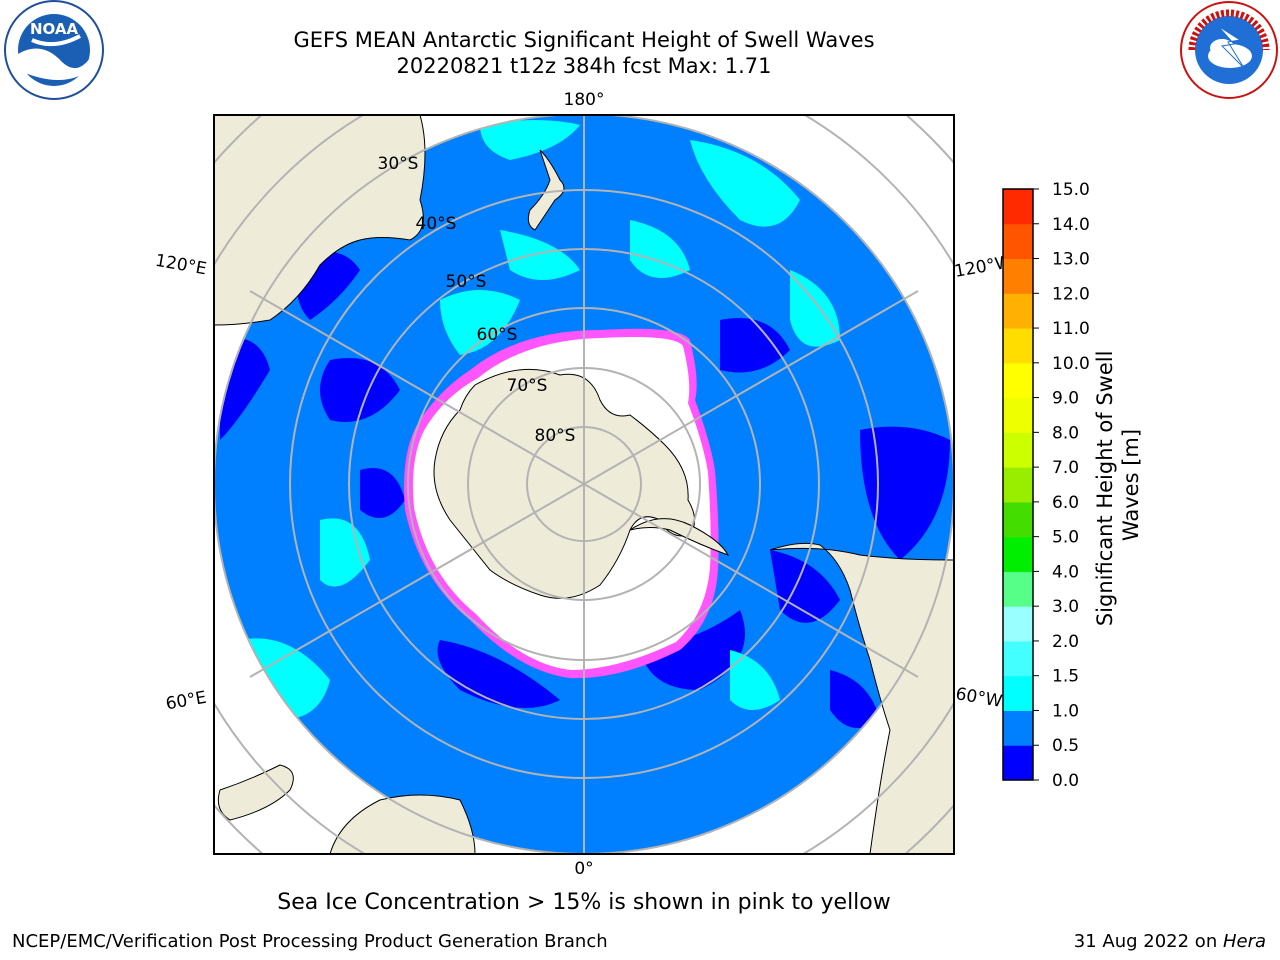  Describe the element at coordinates (1071, 294) in the screenshot. I see `colorbar-tick-label: 12.0` at that location.